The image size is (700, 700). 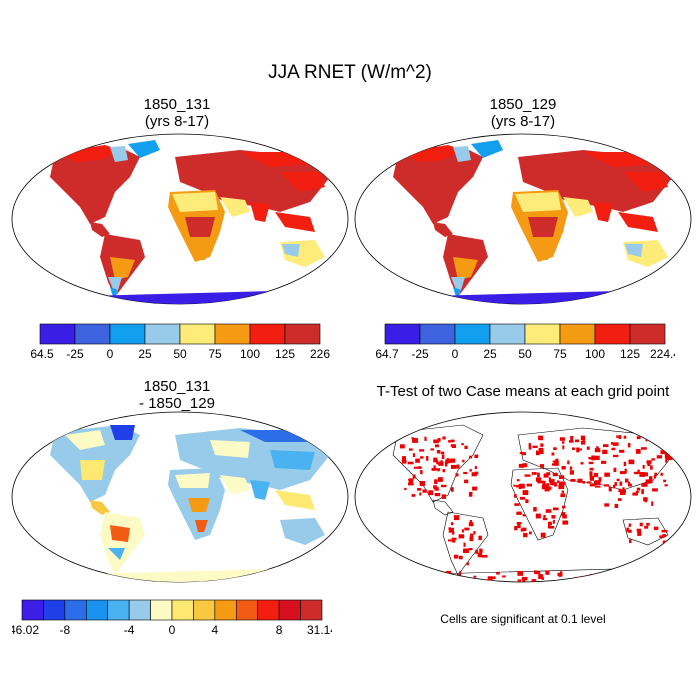 What do you see at coordinates (180, 342) in the screenshot?
I see `colorbar-panel-1: -64.5 -25 0 25 50 75 100 125 226` at bounding box center [180, 342].